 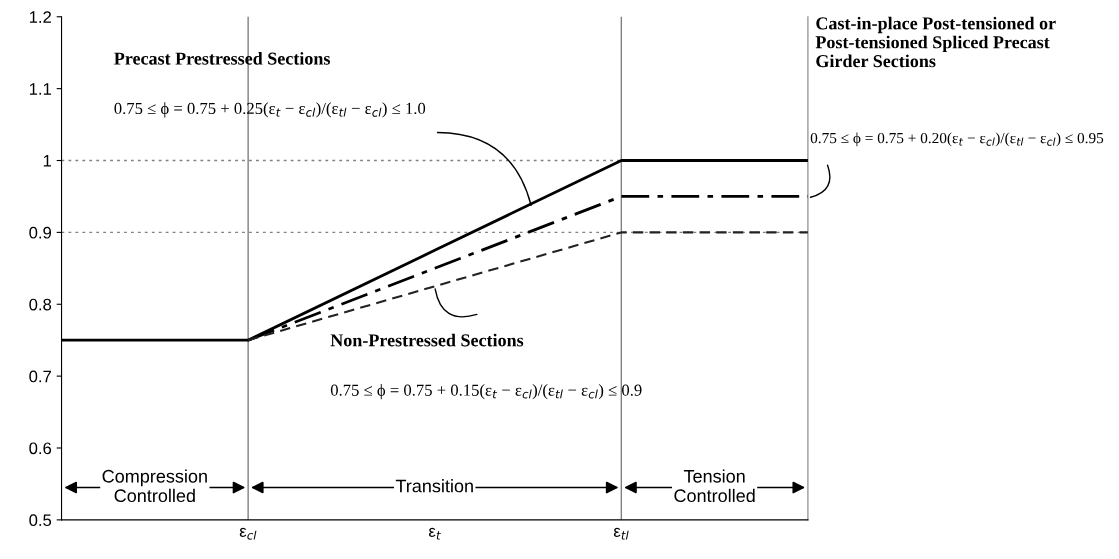 I want to click on annotation: Compression Controlled, so click(x=154, y=486).